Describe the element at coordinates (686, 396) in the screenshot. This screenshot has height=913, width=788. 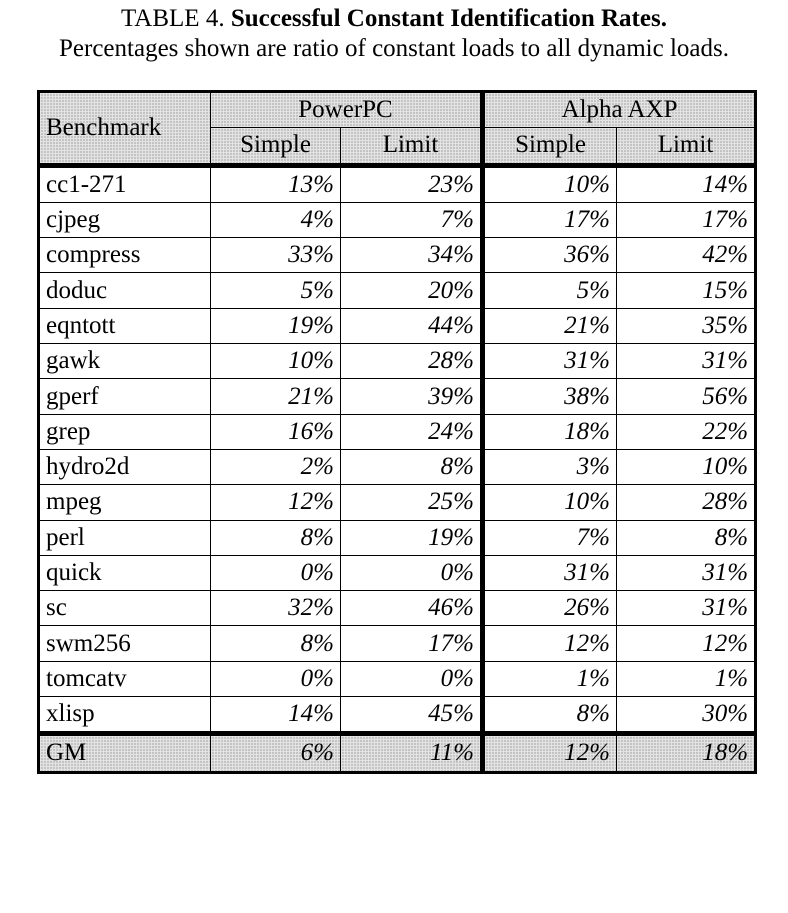
I see `alpha-limit-value: 56%` at that location.